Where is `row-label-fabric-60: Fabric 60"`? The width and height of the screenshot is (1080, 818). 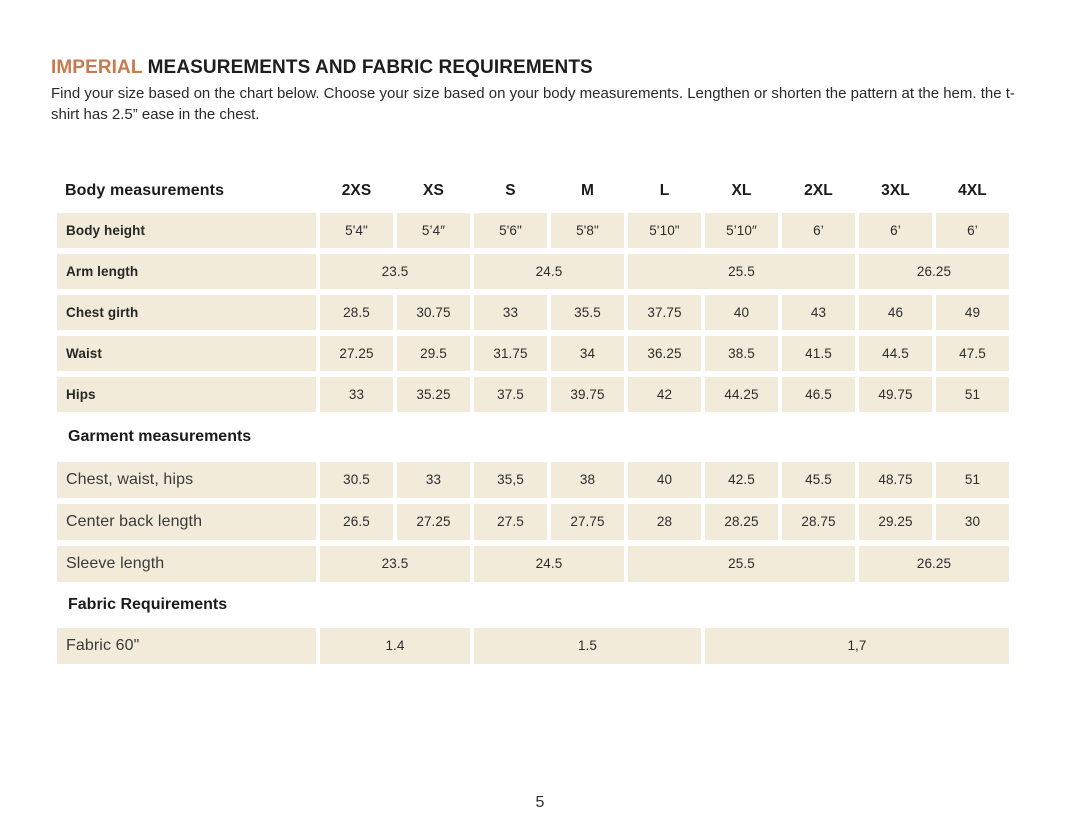 row-label-fabric-60: Fabric 60" is located at coordinates (186, 645).